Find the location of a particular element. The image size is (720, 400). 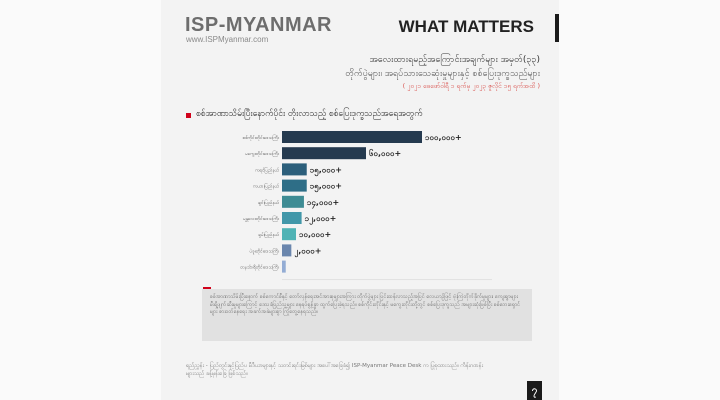

bar-value-label: ၁၄,၀၀၀+ is located at coordinates (322, 204).